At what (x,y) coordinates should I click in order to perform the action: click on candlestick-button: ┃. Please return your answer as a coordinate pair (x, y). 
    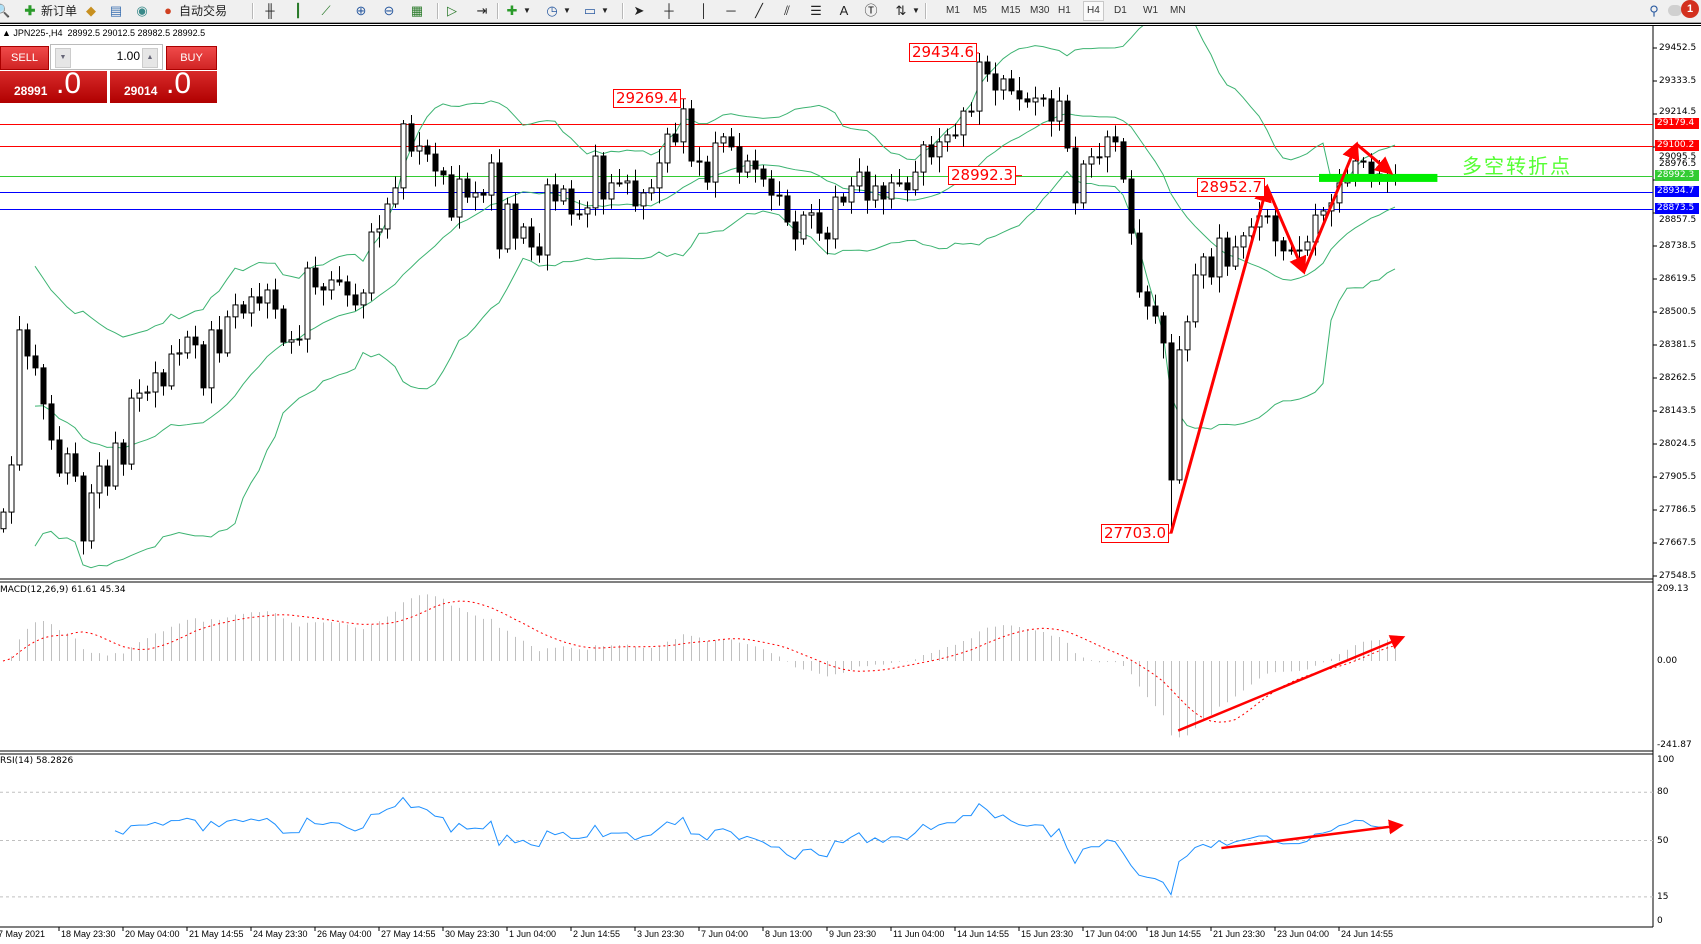
    Looking at the image, I should click on (298, 11).